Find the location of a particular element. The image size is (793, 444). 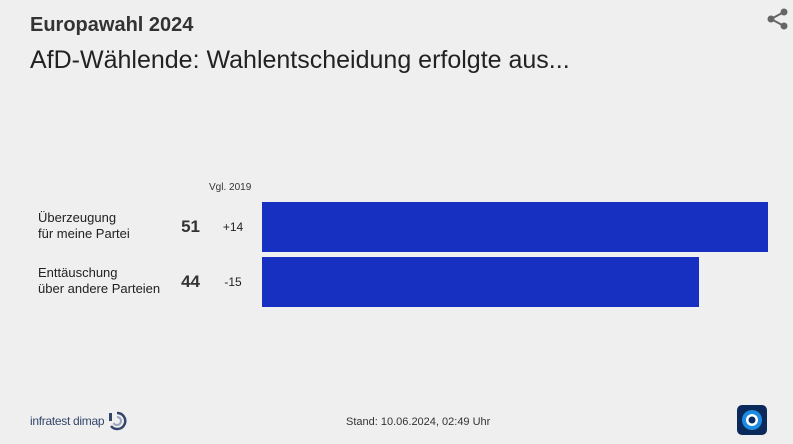

source-label: infratest dimap is located at coordinates (67, 421).